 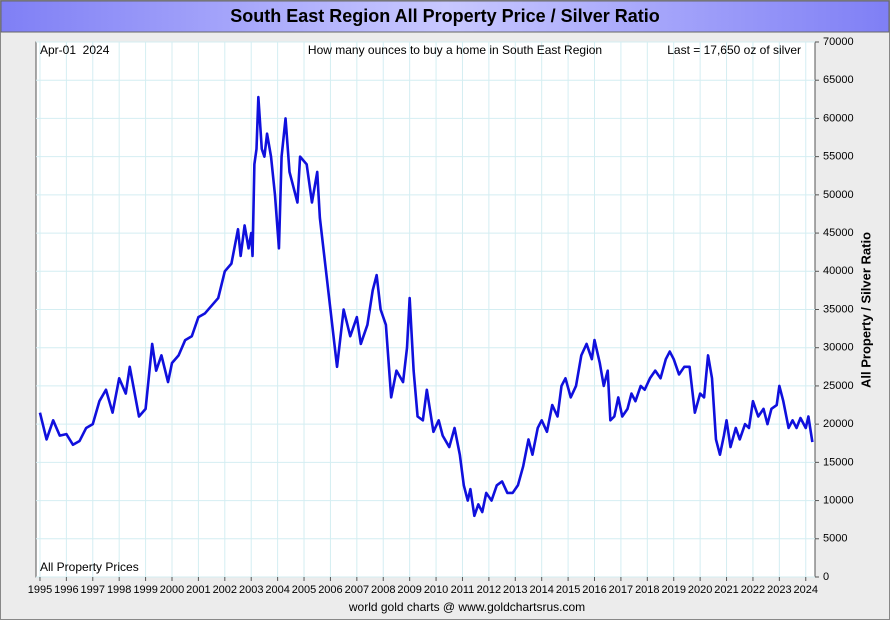 What do you see at coordinates (647, 590) in the screenshot?
I see `x-tick-label: 2018` at bounding box center [647, 590].